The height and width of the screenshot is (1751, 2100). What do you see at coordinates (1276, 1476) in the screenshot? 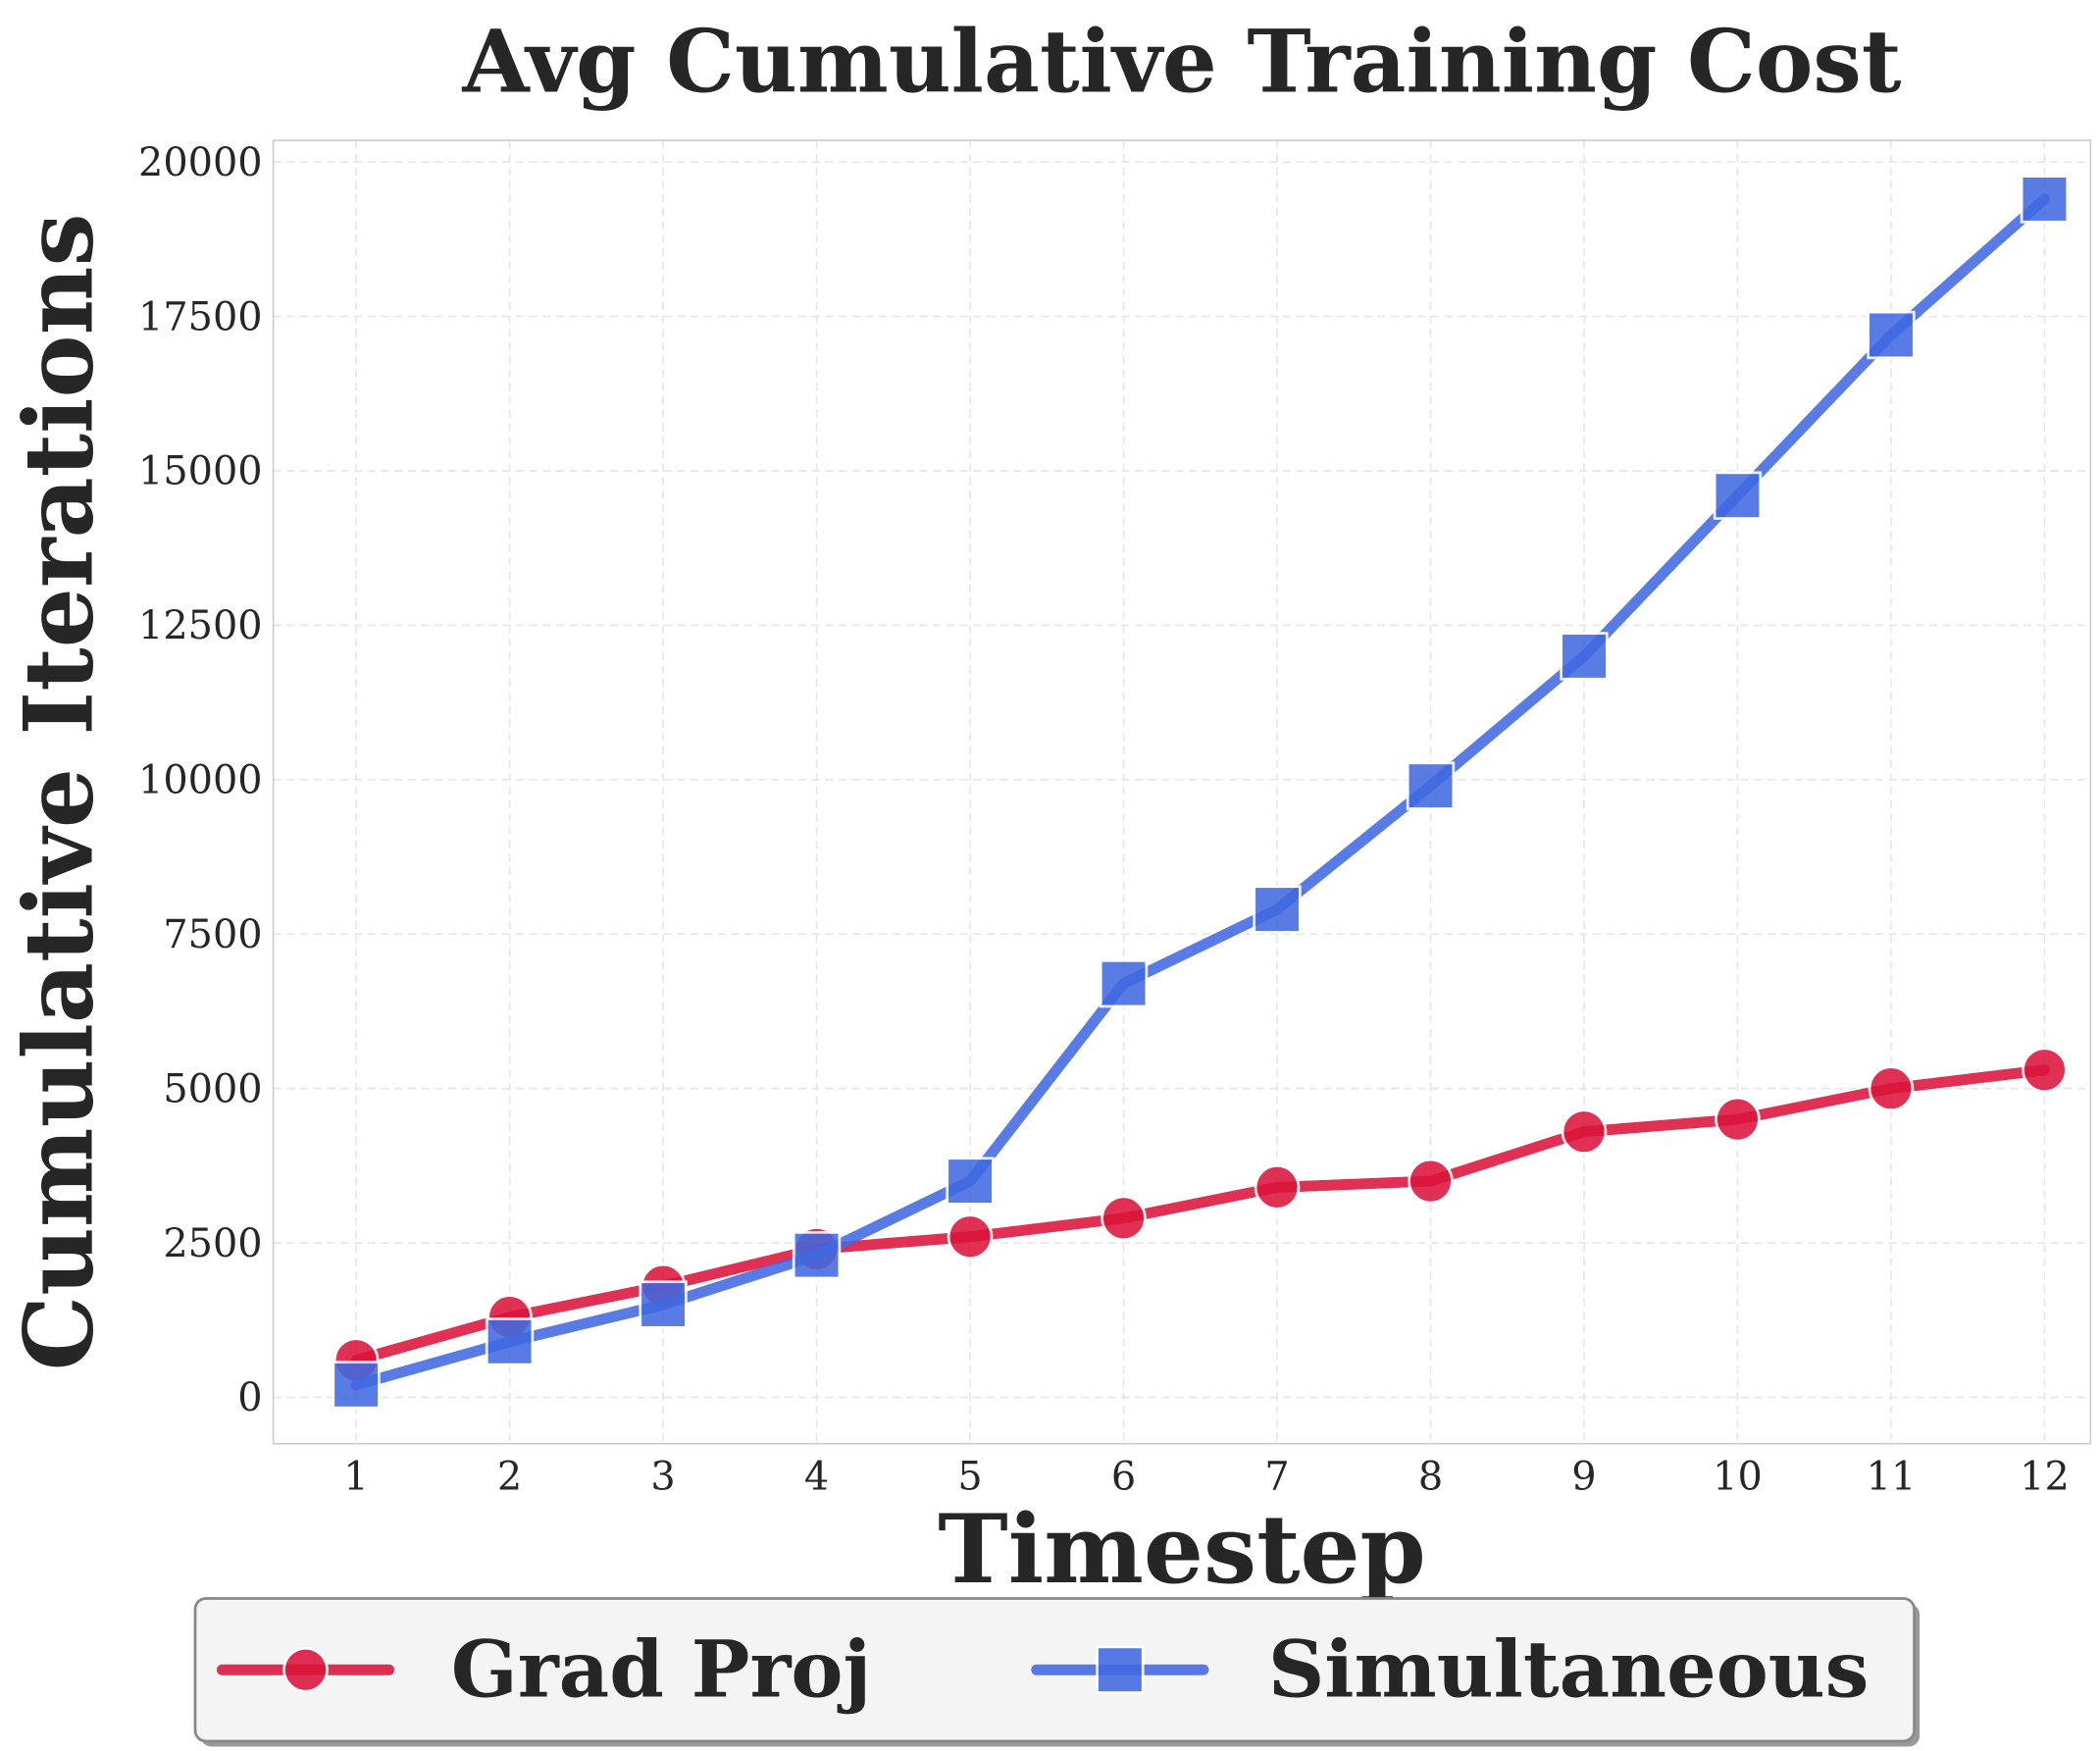
I see `x-tick-label: 7` at bounding box center [1276, 1476].